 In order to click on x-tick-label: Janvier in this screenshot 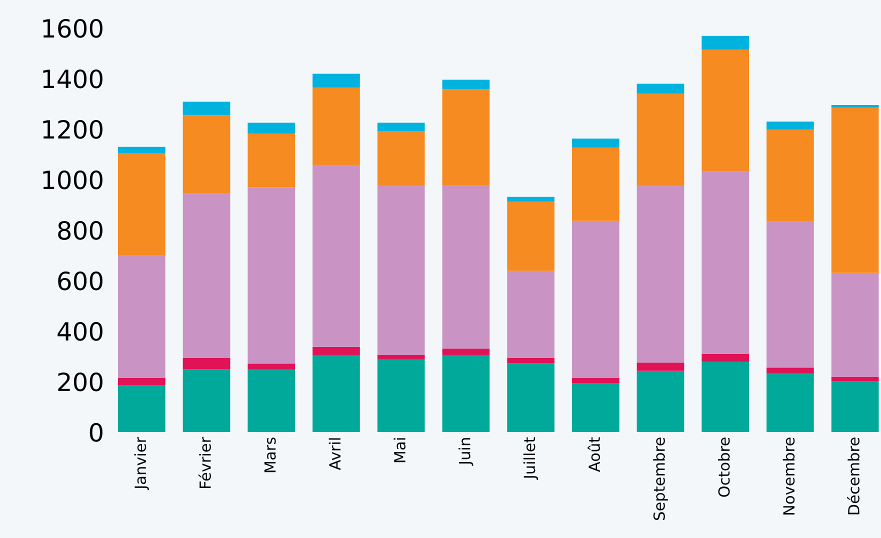, I will do `click(141, 463)`.